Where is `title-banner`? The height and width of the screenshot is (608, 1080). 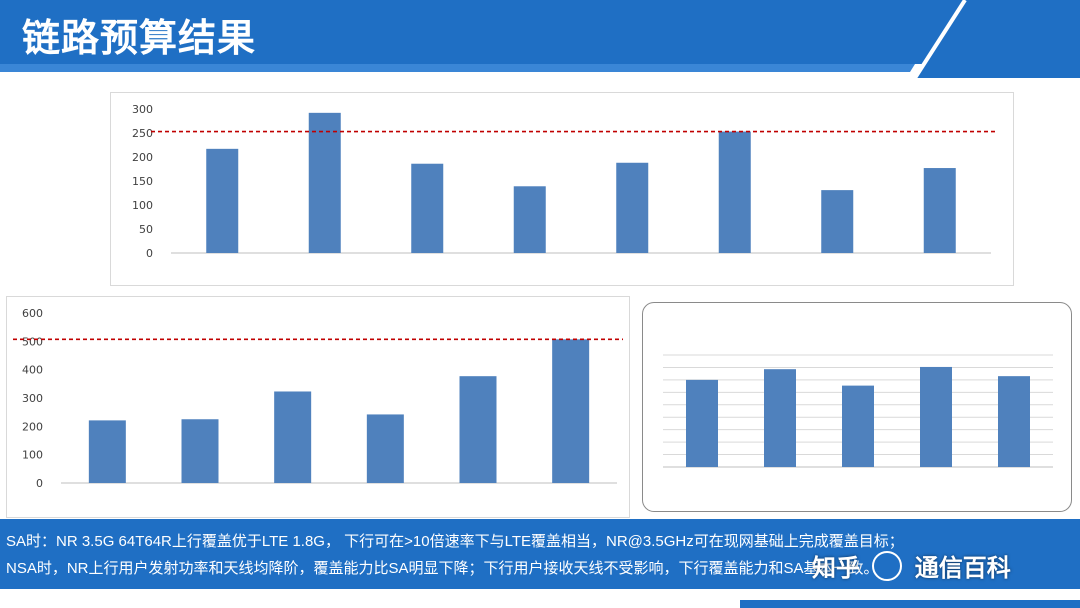
title-banner is located at coordinates (540, 39).